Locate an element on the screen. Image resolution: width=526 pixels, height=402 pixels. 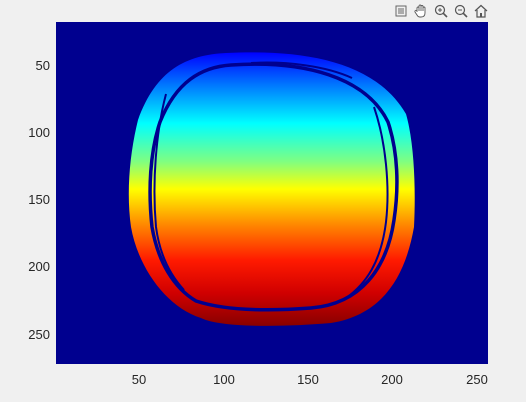
x-tick-label: 250 is located at coordinates (477, 379).